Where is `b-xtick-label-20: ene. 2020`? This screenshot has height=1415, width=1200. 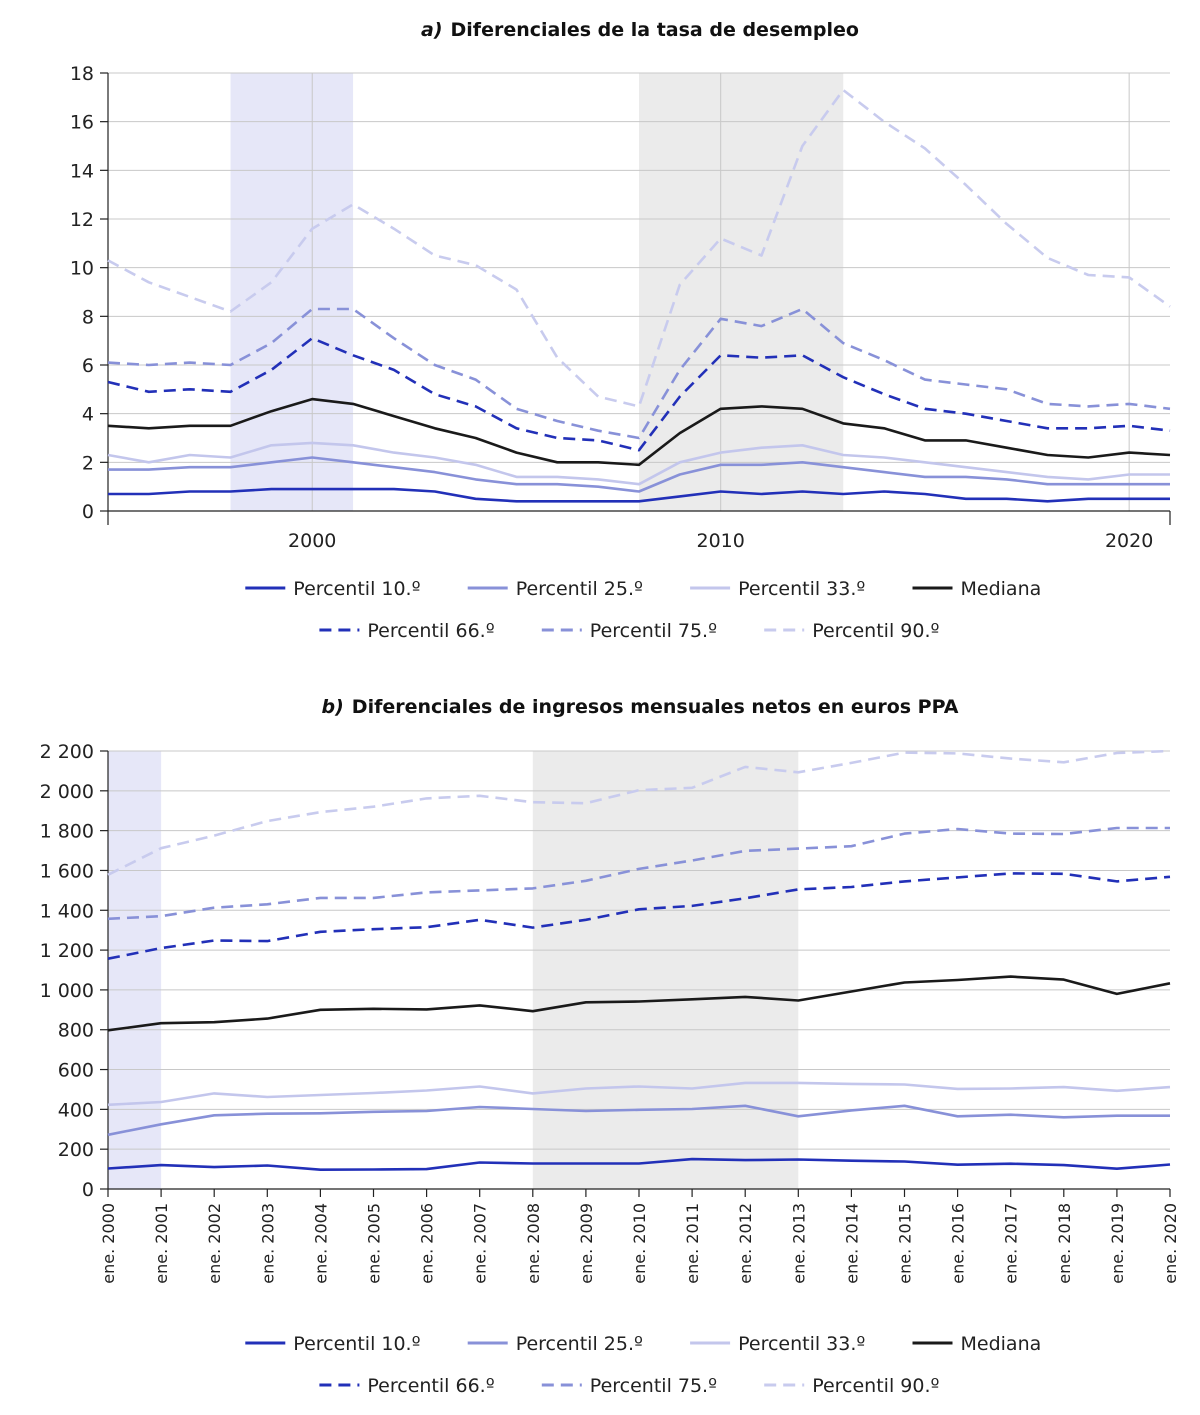
b-xtick-label-20: ene. 2020 is located at coordinates (1170, 1243).